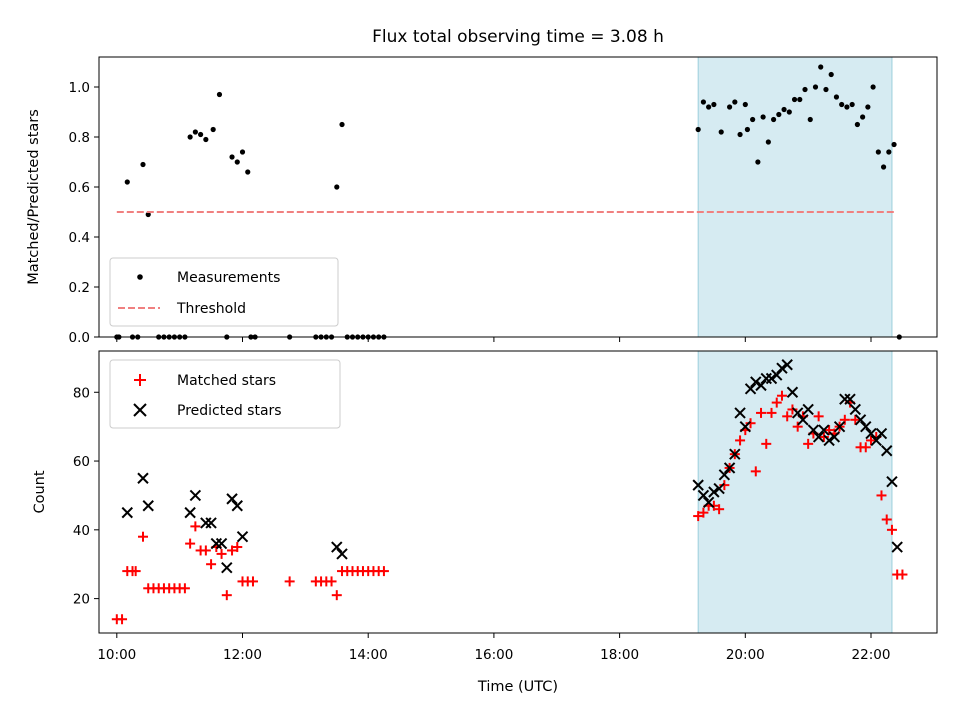  I want to click on bottom-y-axis-label: Count, so click(40, 491).